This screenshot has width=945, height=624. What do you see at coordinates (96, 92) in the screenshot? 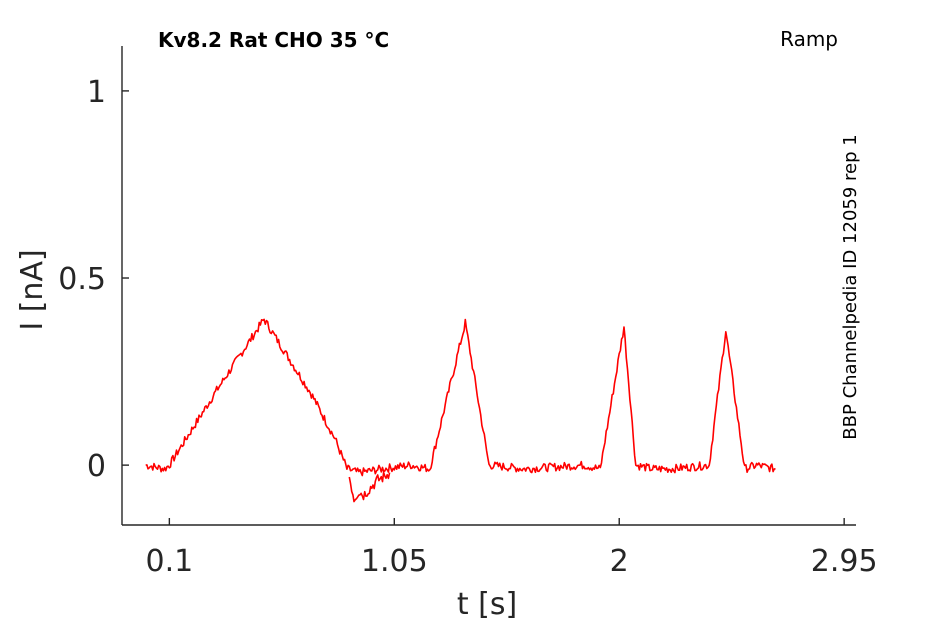
I see `y-tick-label: 1` at bounding box center [96, 92].